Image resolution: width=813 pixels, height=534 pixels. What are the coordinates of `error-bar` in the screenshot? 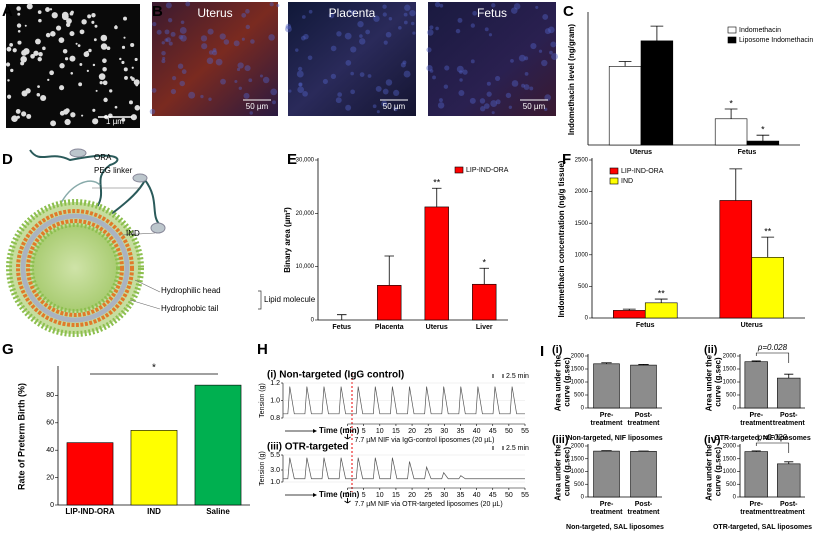 It's located at (657, 33).